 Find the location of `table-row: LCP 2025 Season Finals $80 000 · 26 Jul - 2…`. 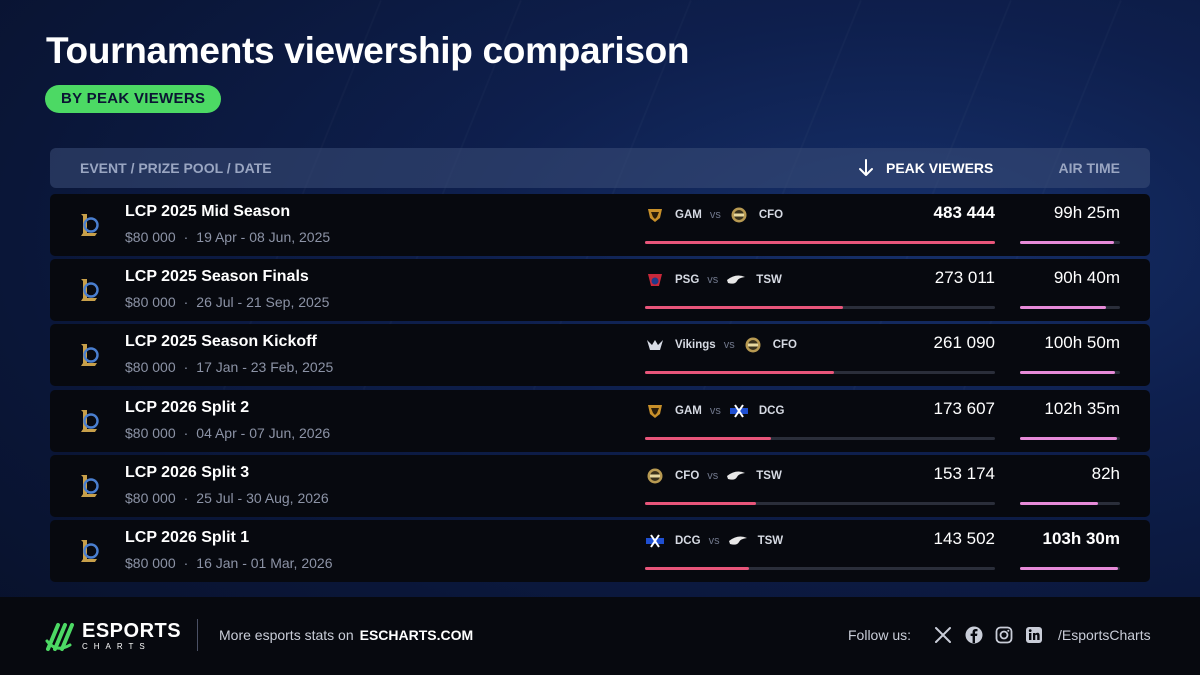

table-row: LCP 2025 Season Finals $80 000 · 26 Jul - 2… is located at coordinates (600, 290).